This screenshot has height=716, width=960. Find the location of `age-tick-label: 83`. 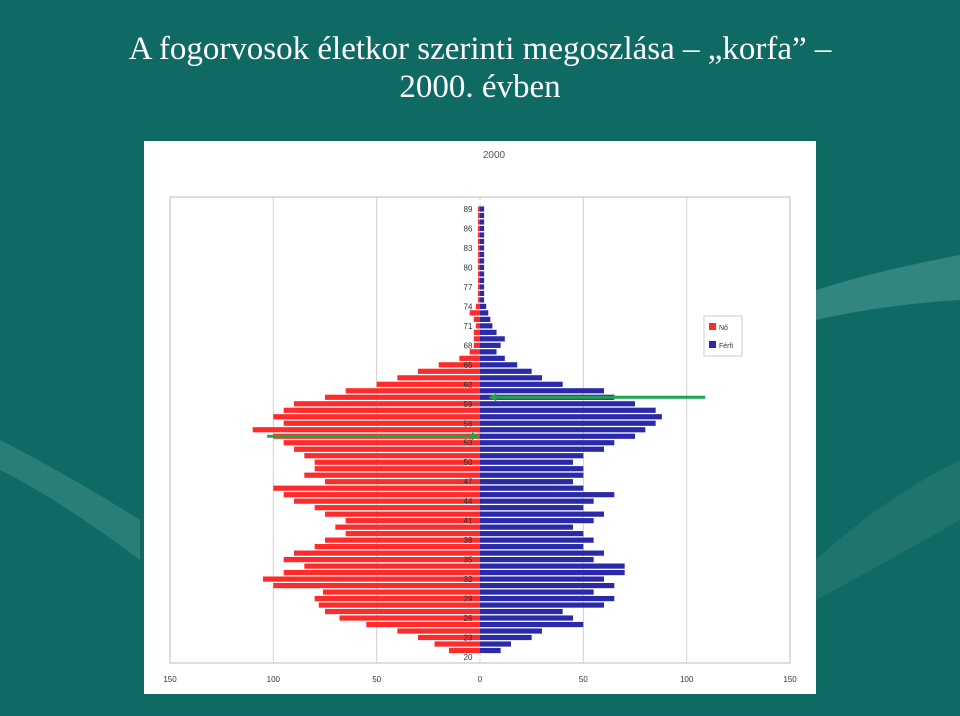

age-tick-label: 83 is located at coordinates (468, 248).